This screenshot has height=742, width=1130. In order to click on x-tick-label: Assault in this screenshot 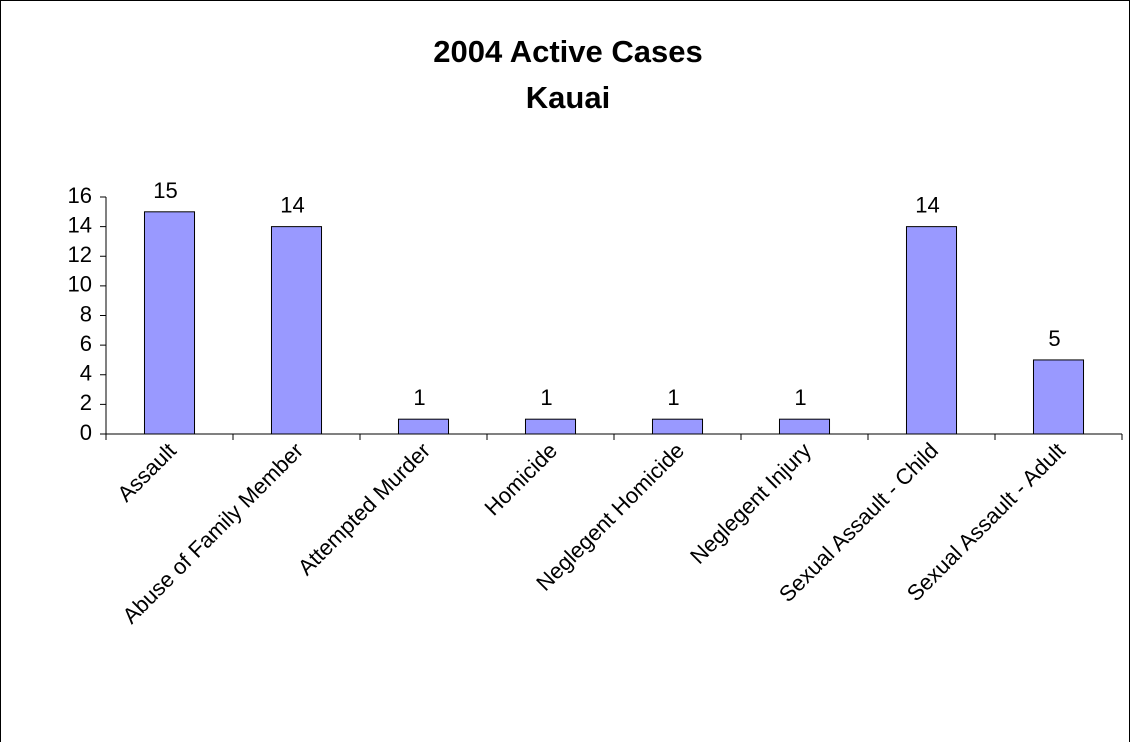, I will do `click(146, 472)`.